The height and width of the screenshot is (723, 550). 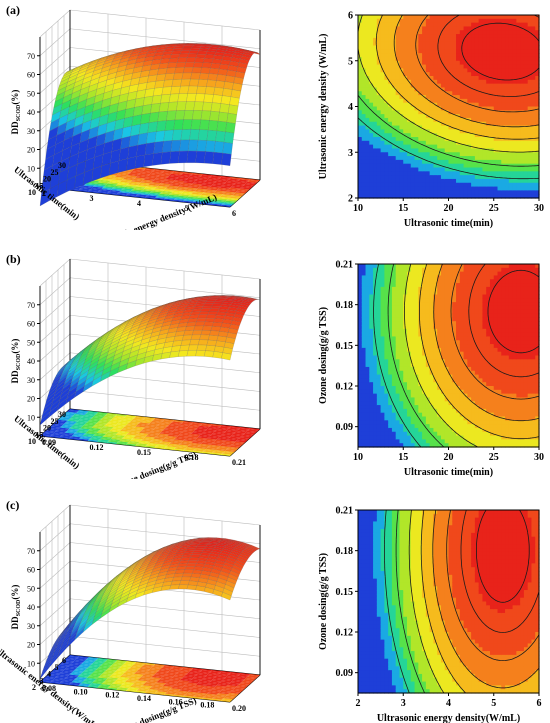 What do you see at coordinates (57, 667) in the screenshot?
I see `x-tick-label: 5` at bounding box center [57, 667].